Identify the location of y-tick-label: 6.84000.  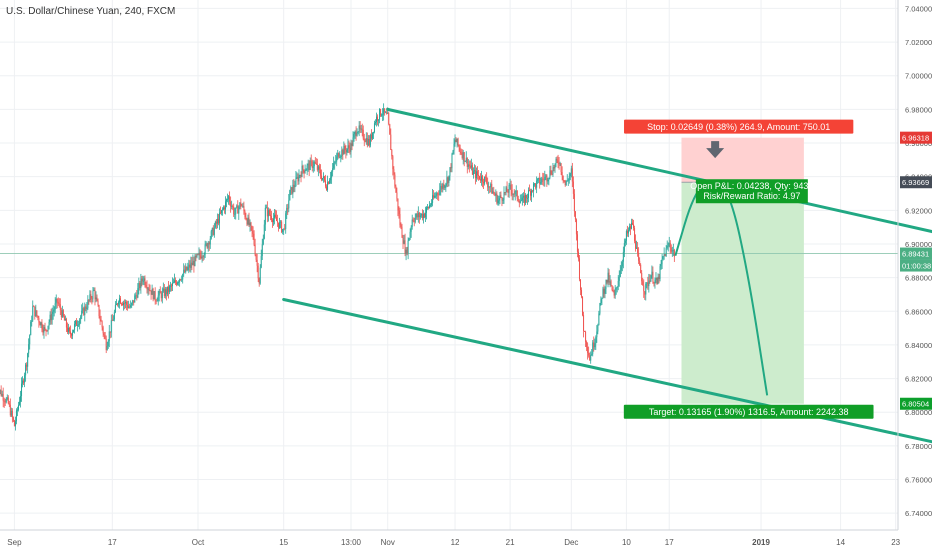
(918, 345).